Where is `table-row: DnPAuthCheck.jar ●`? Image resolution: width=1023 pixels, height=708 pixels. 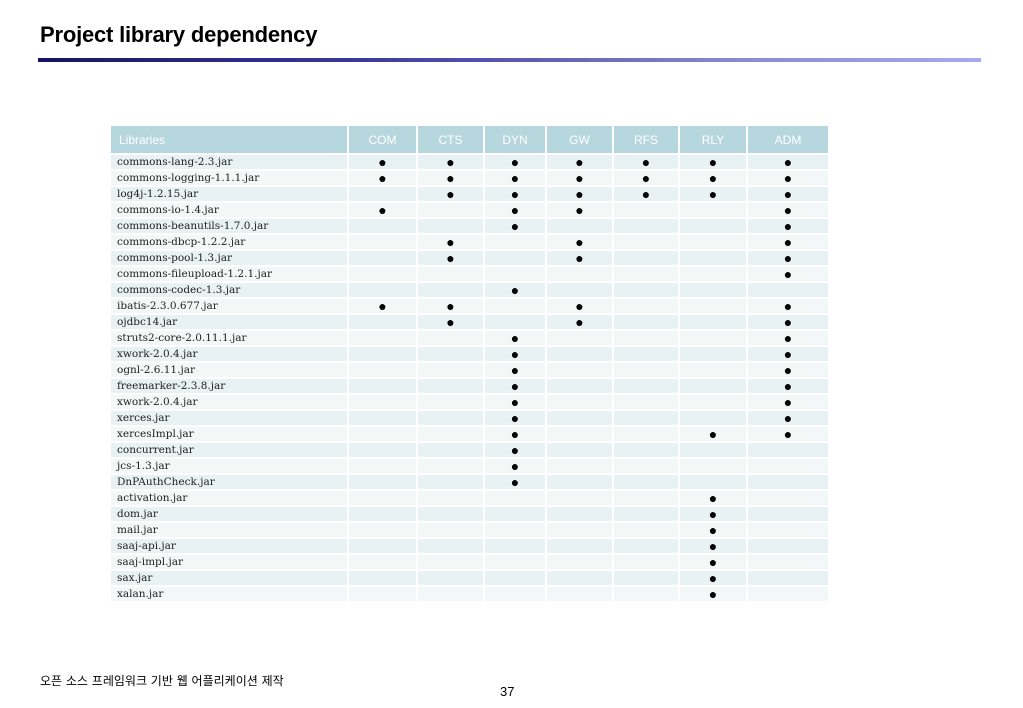
table-row: DnPAuthCheck.jar ● is located at coordinates (470, 481).